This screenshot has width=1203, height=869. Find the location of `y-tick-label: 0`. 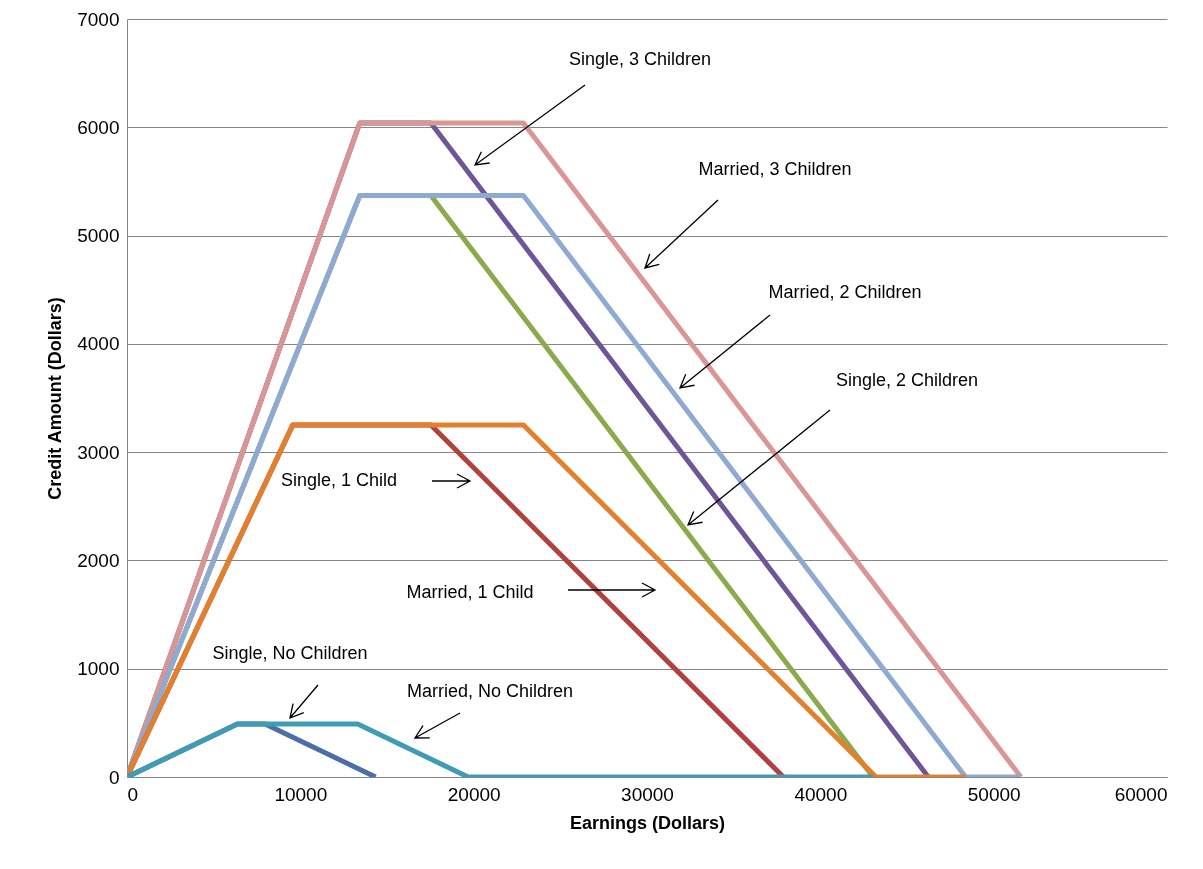

y-tick-label: 0 is located at coordinates (114, 777).